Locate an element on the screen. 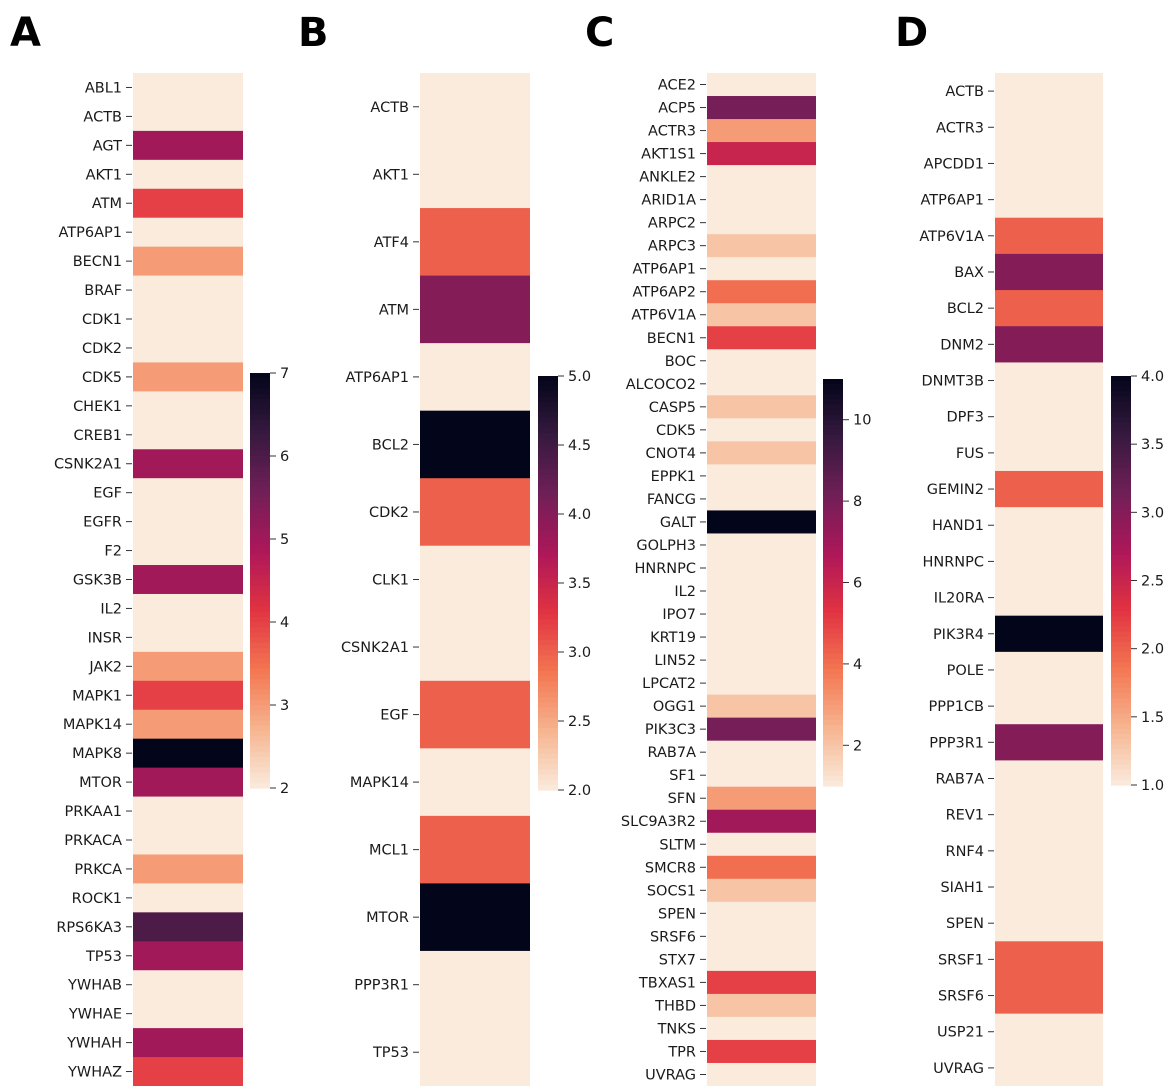 Image resolution: width=1167 pixels, height=1086 pixels. heatmap-cell-d-hand1 is located at coordinates (1049, 525).